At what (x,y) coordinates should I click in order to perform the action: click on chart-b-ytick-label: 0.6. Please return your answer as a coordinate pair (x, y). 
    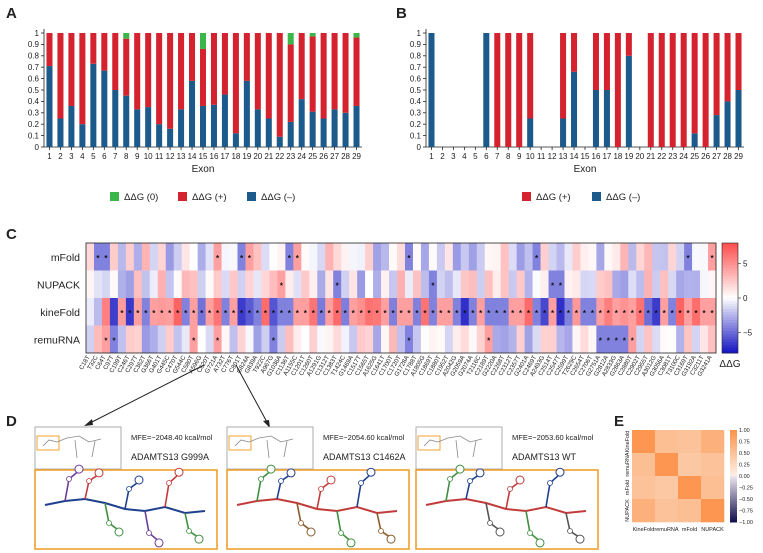
    Looking at the image, I should click on (416, 78).